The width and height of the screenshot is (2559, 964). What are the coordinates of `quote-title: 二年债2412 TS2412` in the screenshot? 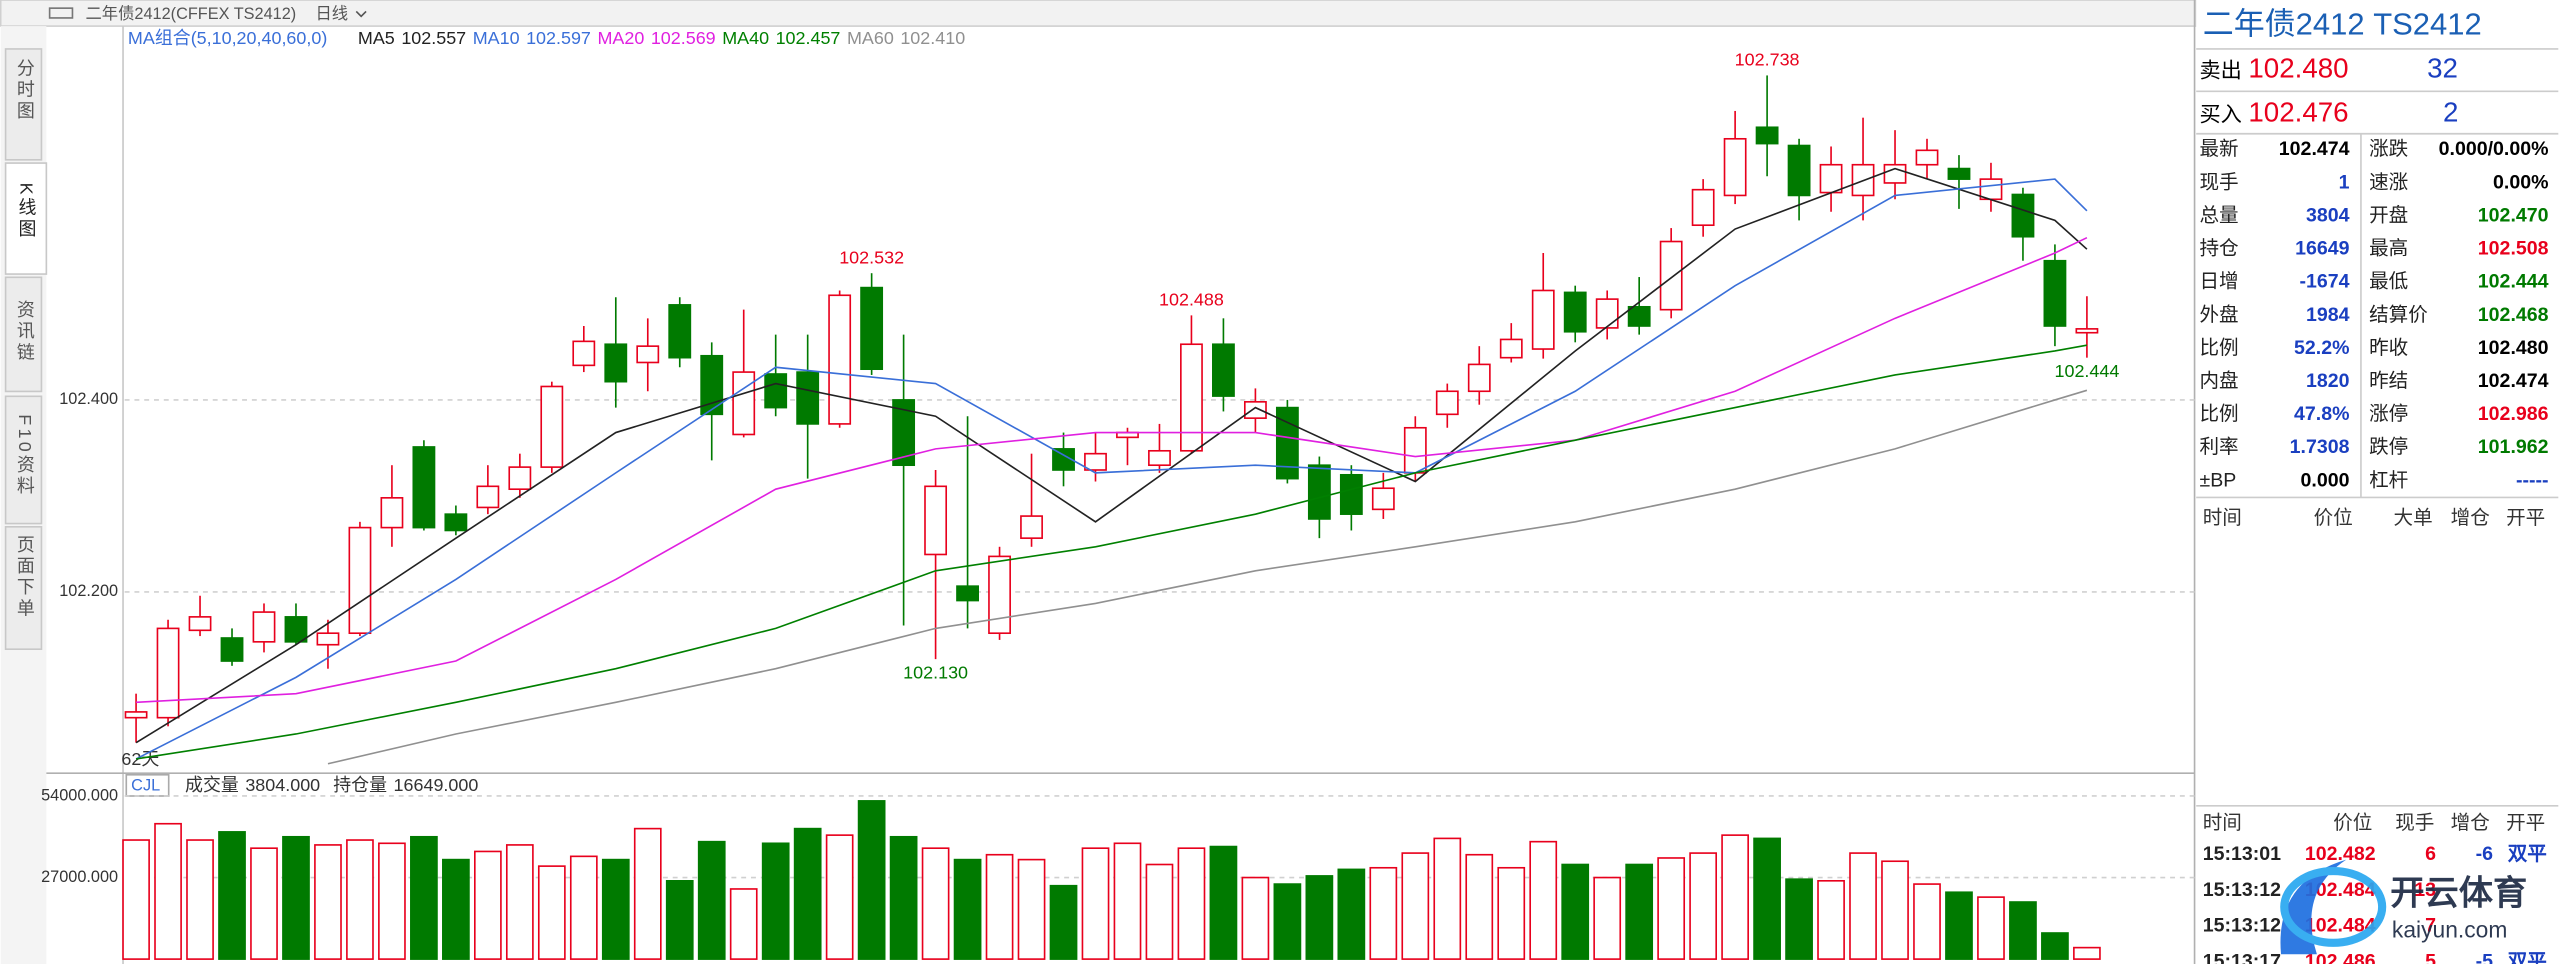 It's located at (2342, 23).